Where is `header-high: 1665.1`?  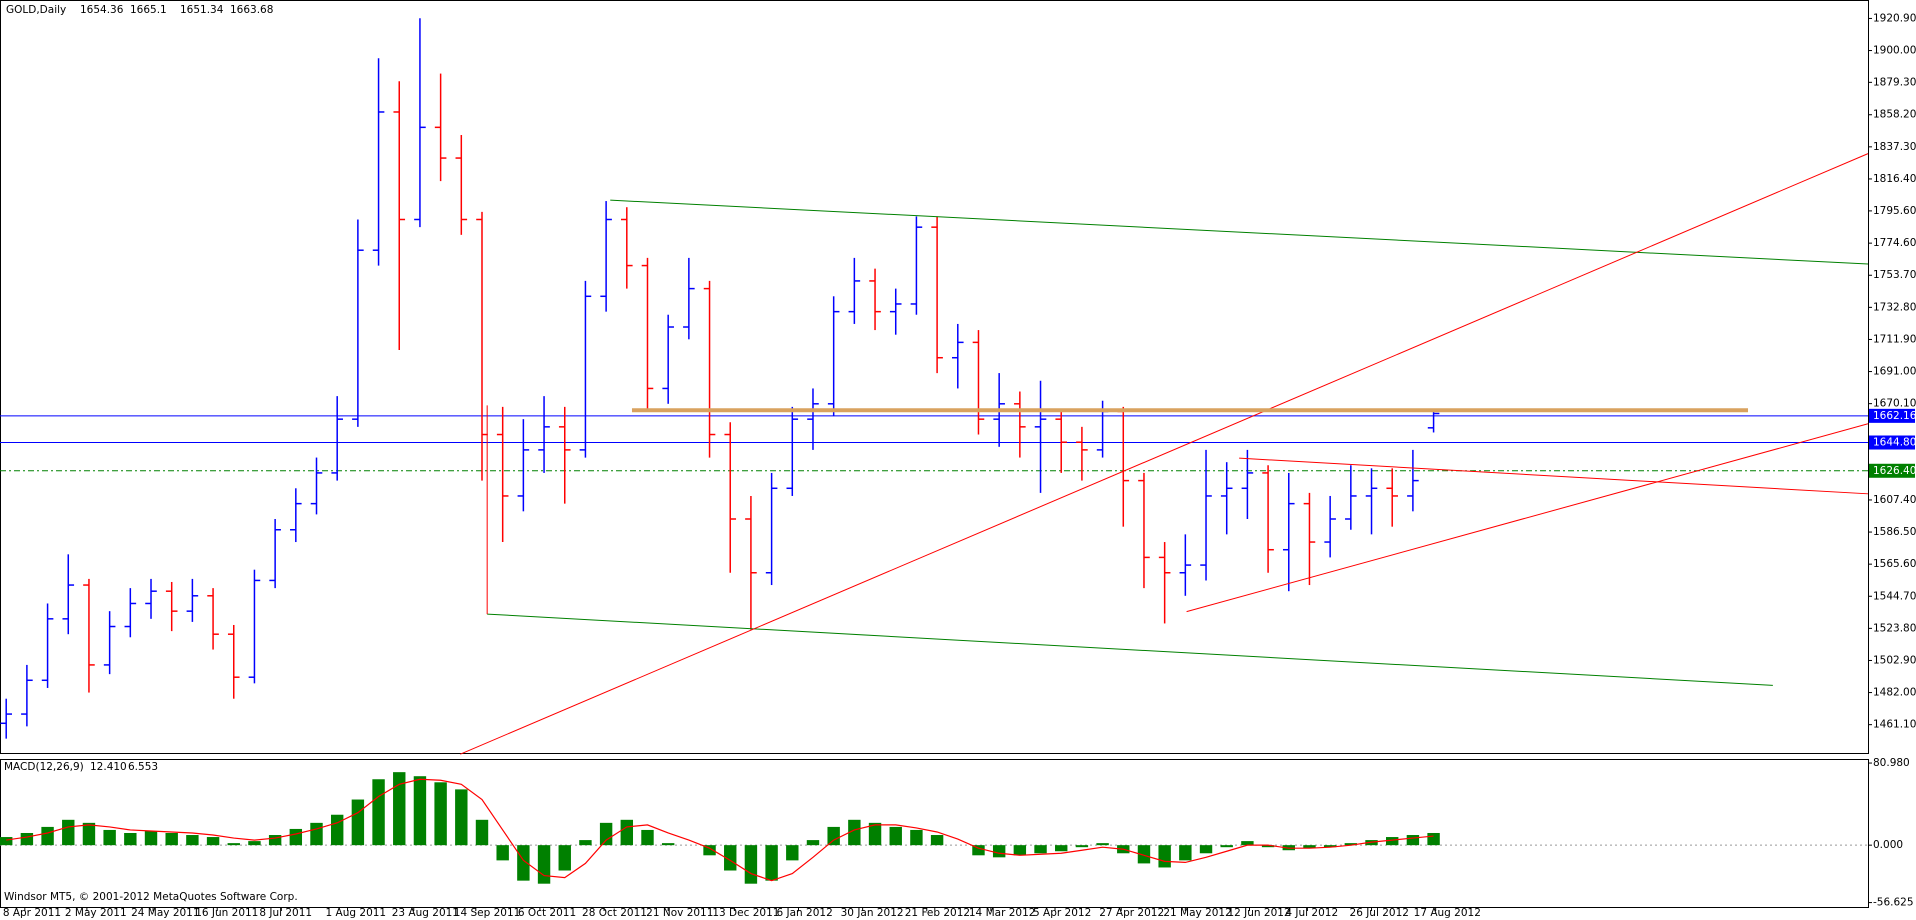 header-high: 1665.1 is located at coordinates (148, 10).